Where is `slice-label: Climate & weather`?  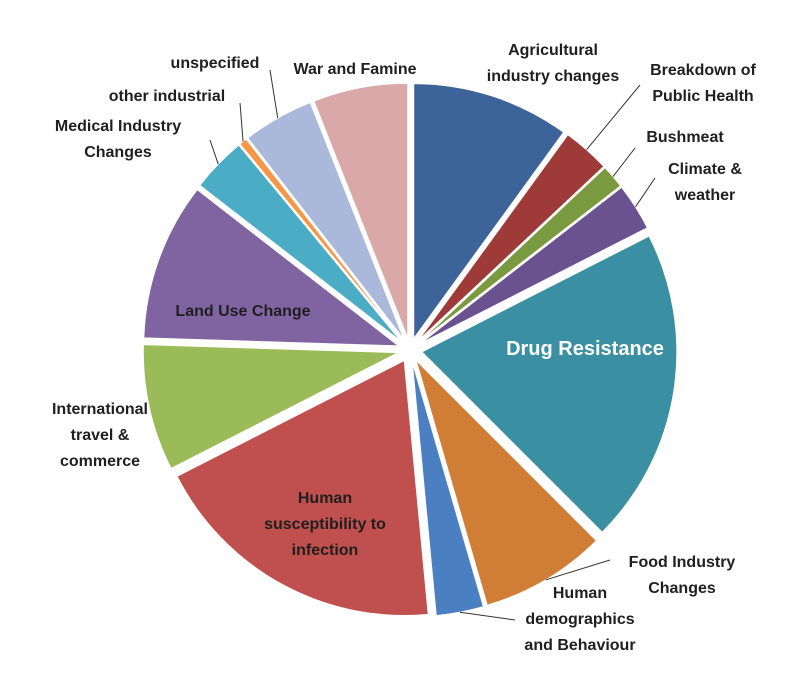 slice-label: Climate & weather is located at coordinates (705, 182).